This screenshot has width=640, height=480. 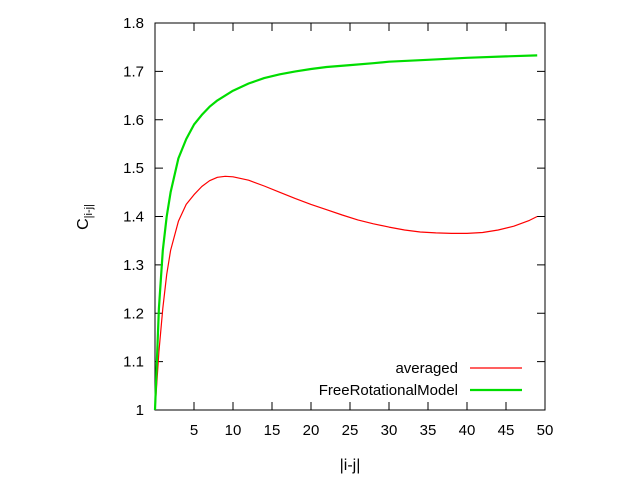 I want to click on x-tick-label: 5, so click(x=194, y=430).